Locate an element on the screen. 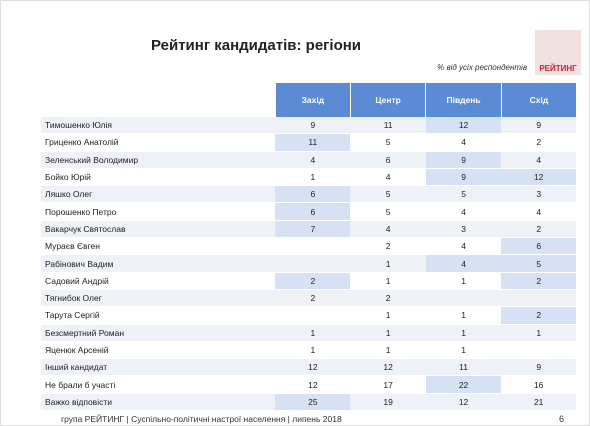 The height and width of the screenshot is (426, 590). row-label: Порошенко Петро is located at coordinates (158, 211).